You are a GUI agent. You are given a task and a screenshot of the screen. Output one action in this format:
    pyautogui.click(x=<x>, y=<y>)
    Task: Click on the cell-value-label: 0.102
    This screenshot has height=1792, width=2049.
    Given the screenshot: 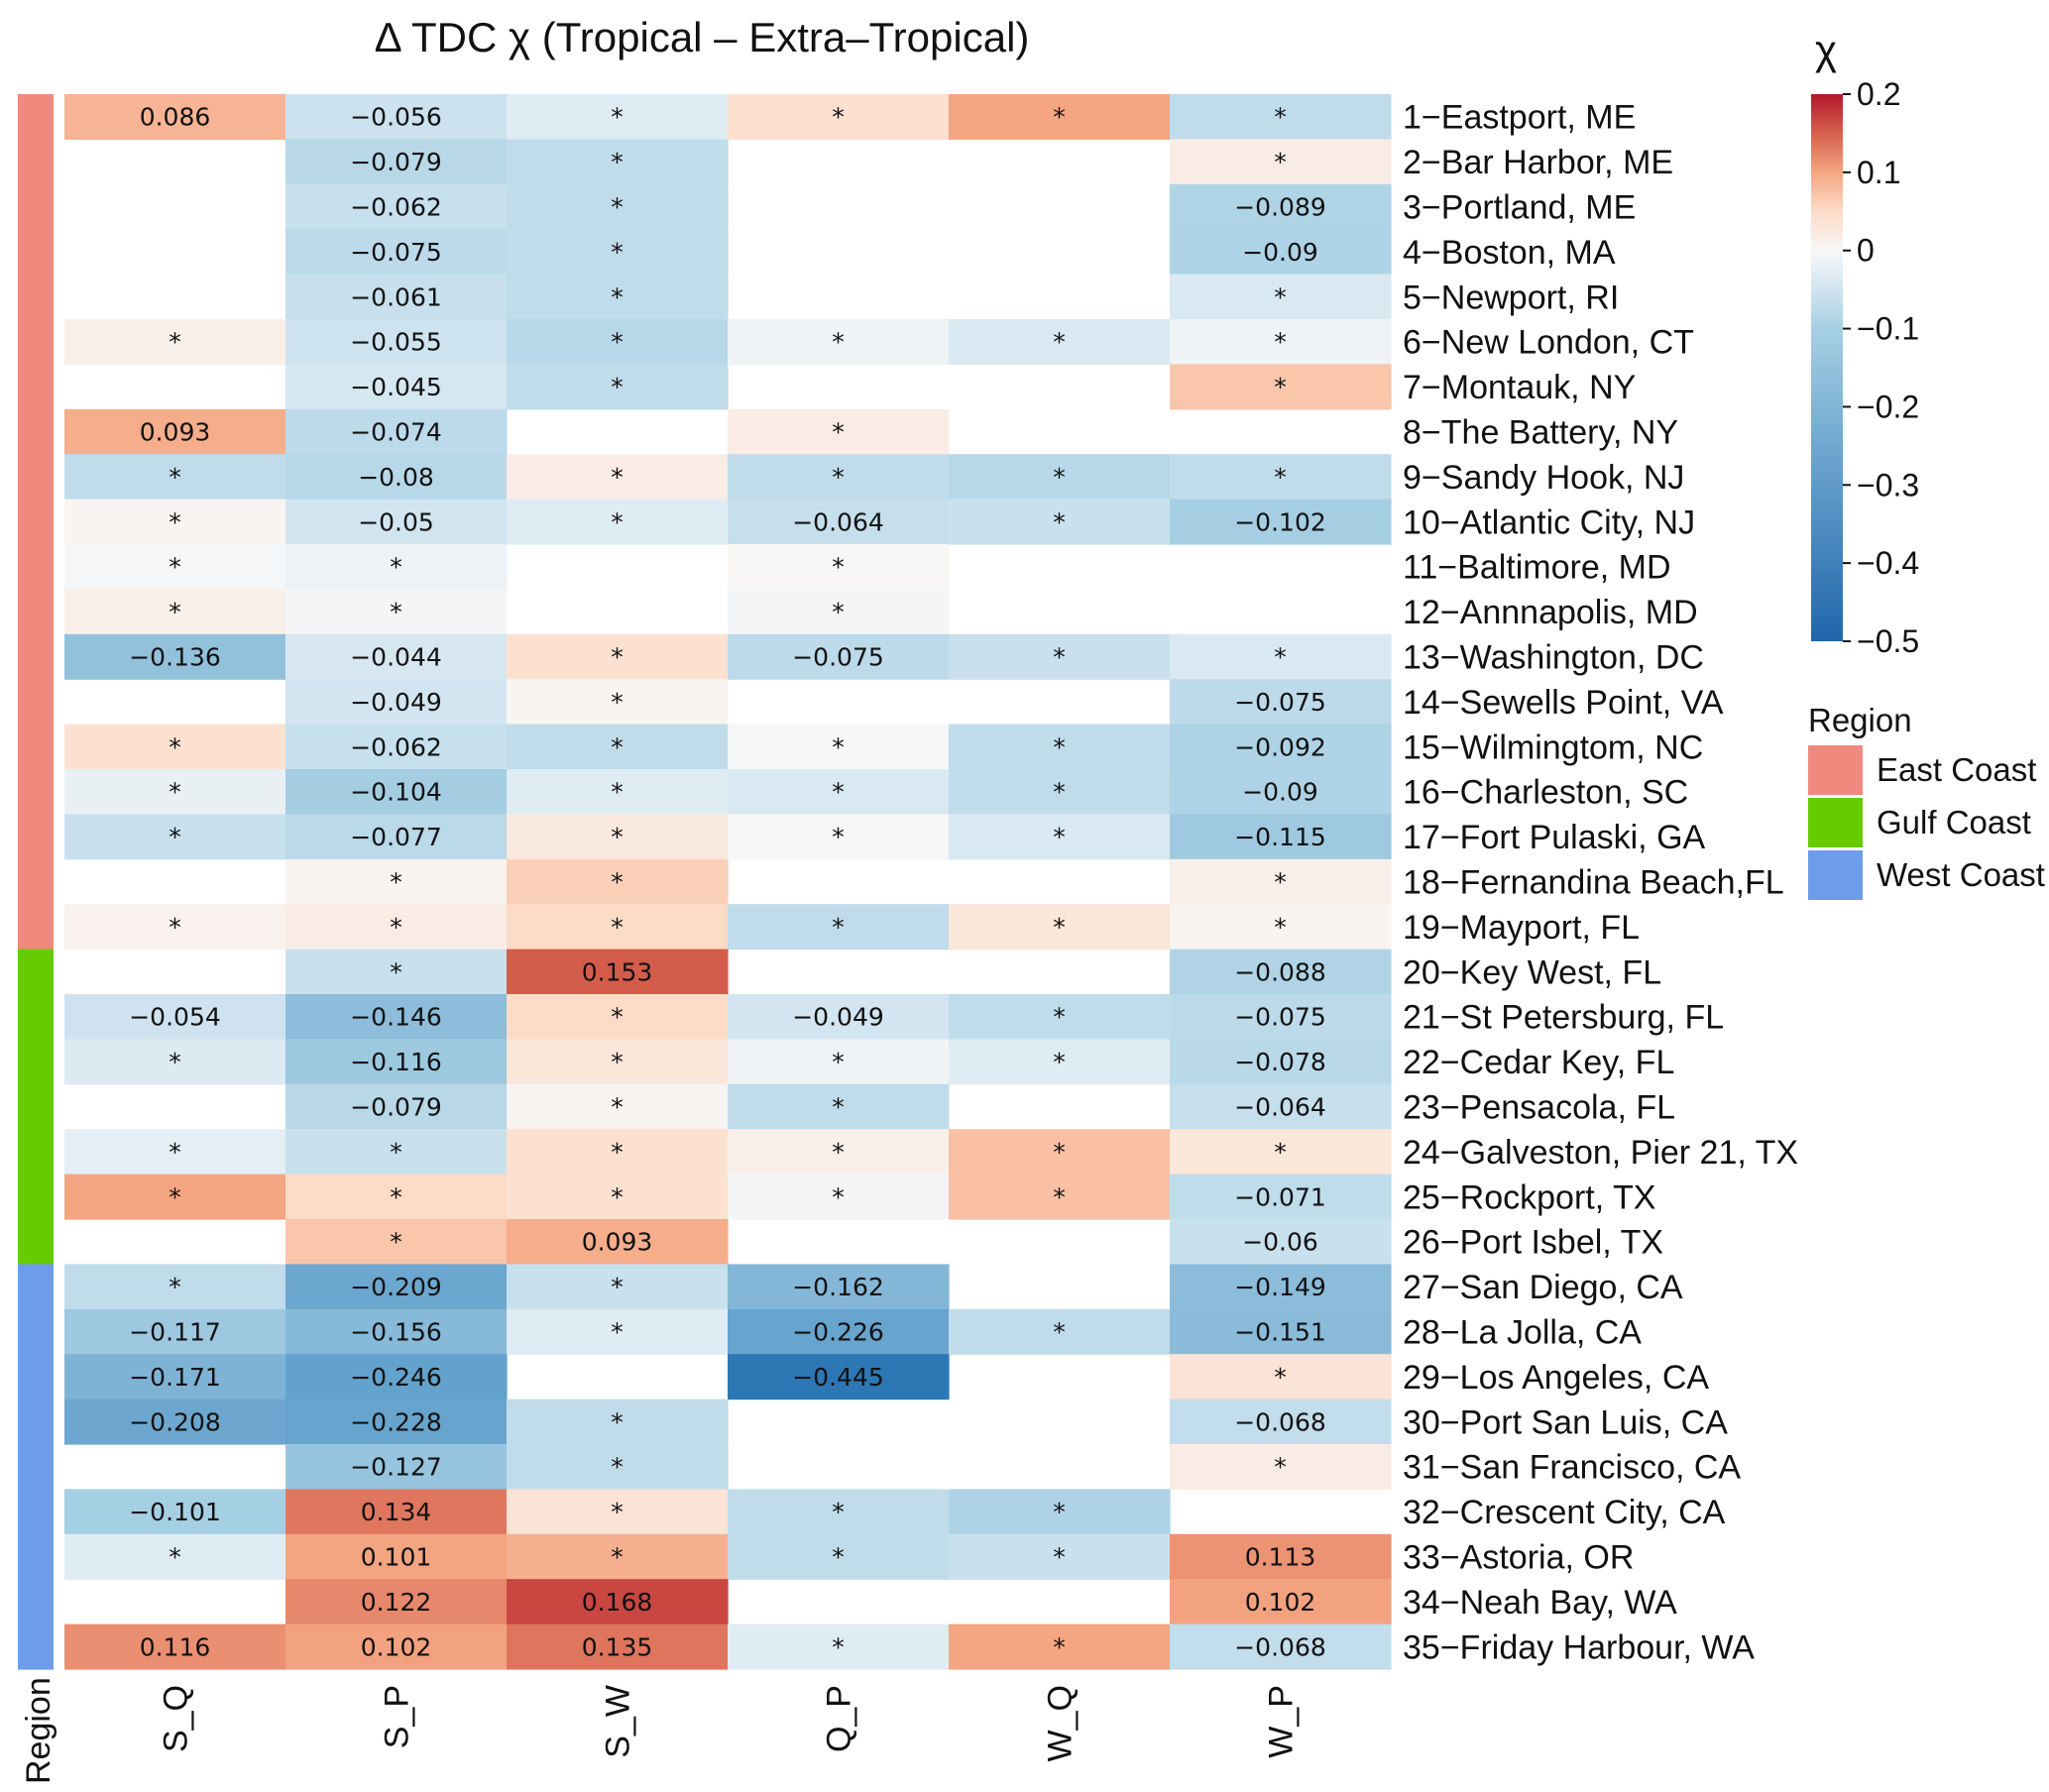 What is the action you would take?
    pyautogui.click(x=396, y=1646)
    